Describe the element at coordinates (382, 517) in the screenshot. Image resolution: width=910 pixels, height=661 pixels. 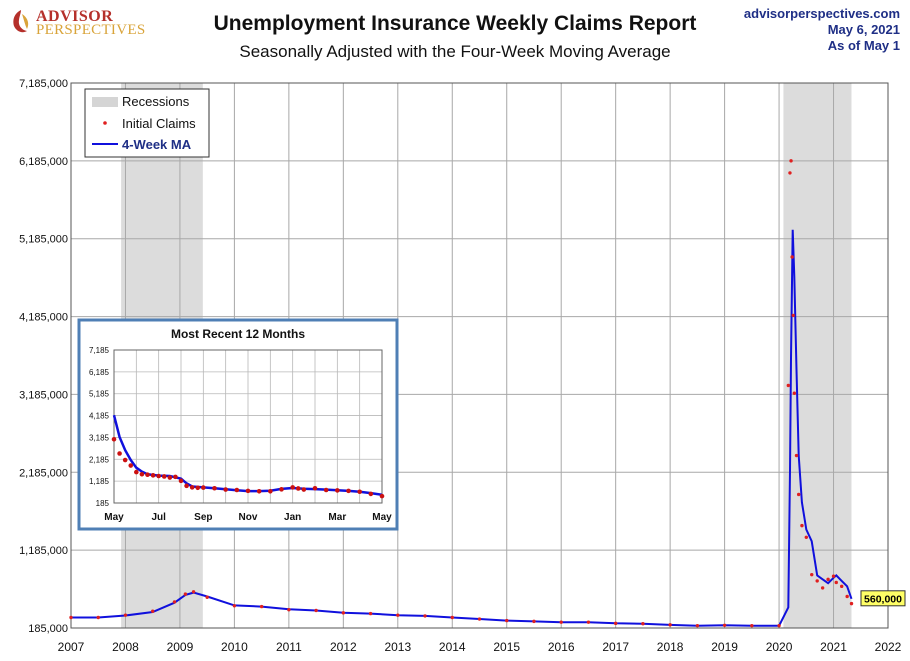
I see `inset-x-tick-label-6: May` at that location.